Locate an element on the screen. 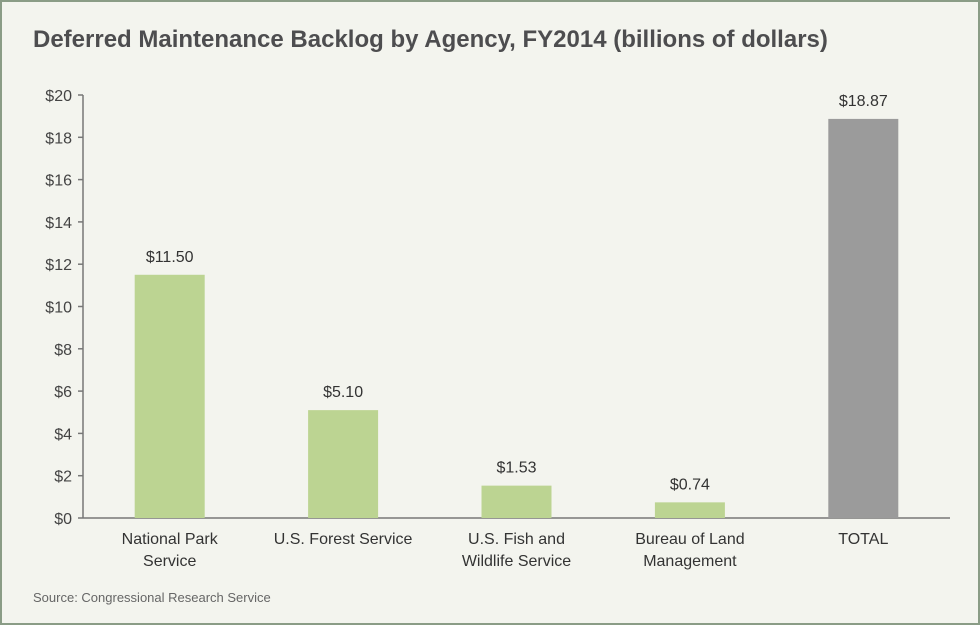  data-label: $0.74 is located at coordinates (690, 484).